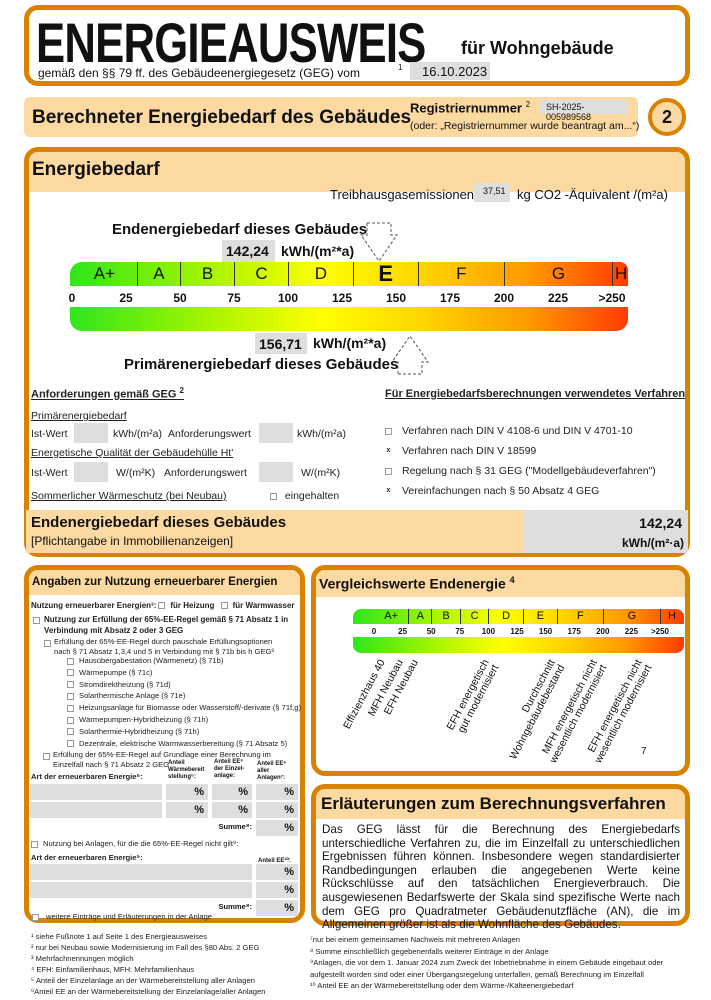  What do you see at coordinates (107, 393) in the screenshot?
I see `requirements-title: Anforderungen gemäß GEG 2` at bounding box center [107, 393].